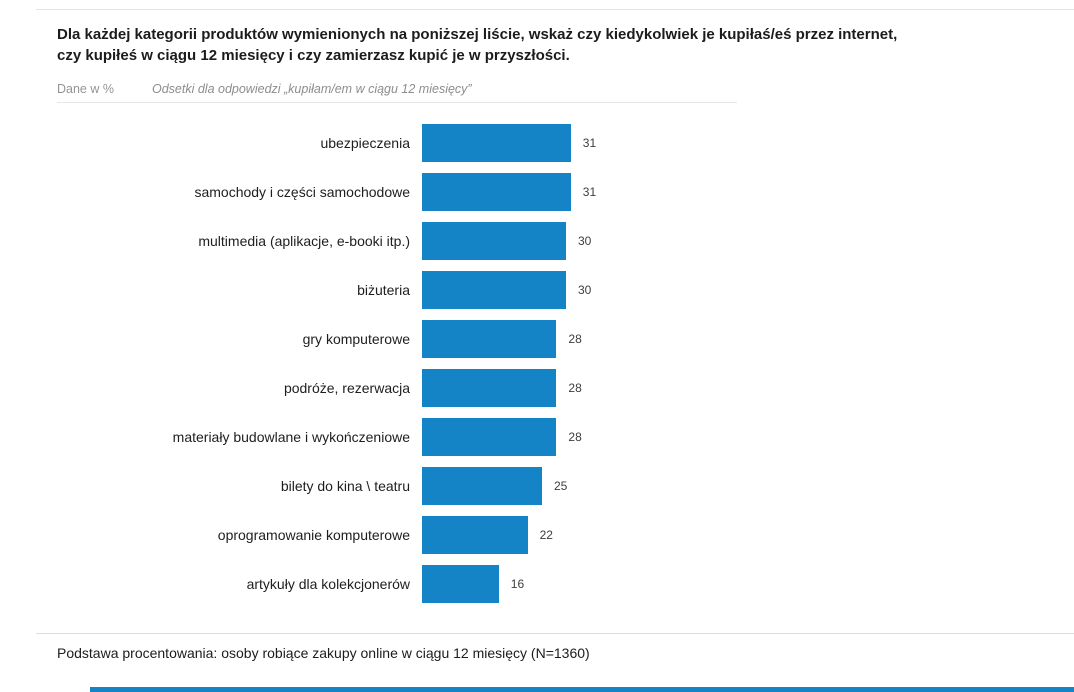 The width and height of the screenshot is (1074, 692). What do you see at coordinates (517, 583) in the screenshot?
I see `value-label: 16` at bounding box center [517, 583].